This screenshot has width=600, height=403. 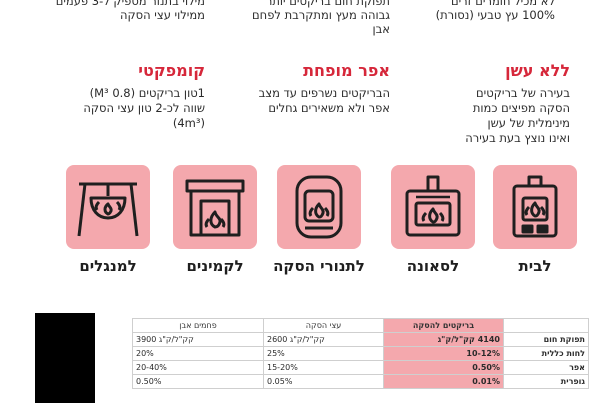 I want to click on use-fireplace-tile, so click(x=215, y=207).